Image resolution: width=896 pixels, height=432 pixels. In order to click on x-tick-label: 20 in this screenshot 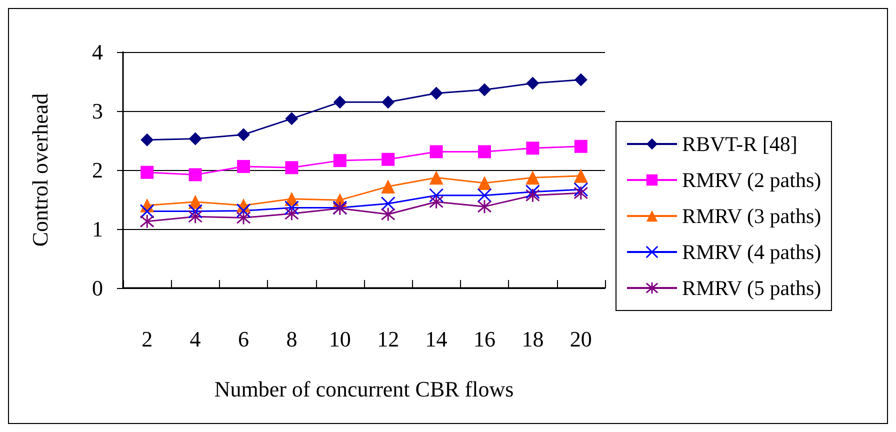, I will do `click(581, 339)`.